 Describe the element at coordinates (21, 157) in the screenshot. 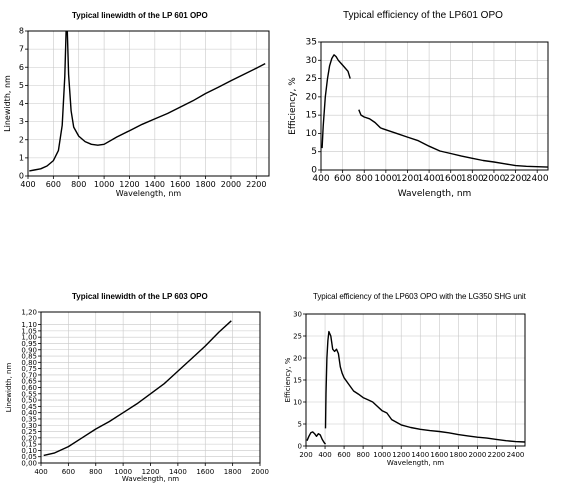

I see `y-tick-label: 1` at that location.